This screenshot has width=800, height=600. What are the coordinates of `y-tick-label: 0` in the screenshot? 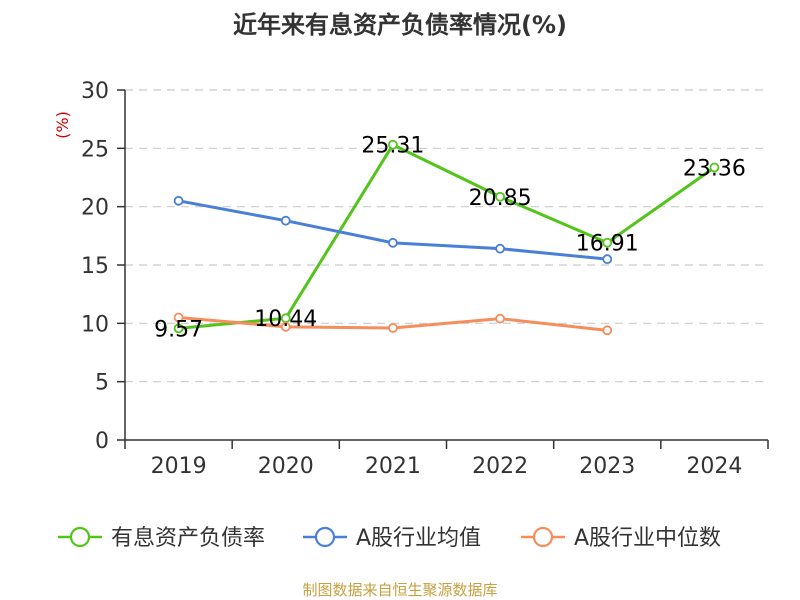 It's located at (102, 441).